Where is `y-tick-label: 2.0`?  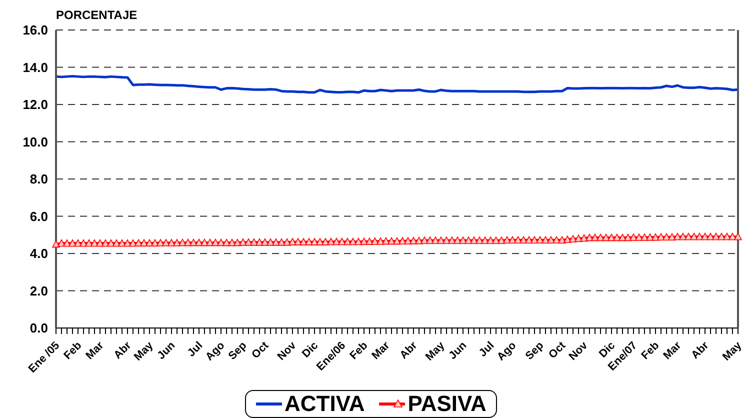 y-tick-label: 2.0 is located at coordinates (39, 290).